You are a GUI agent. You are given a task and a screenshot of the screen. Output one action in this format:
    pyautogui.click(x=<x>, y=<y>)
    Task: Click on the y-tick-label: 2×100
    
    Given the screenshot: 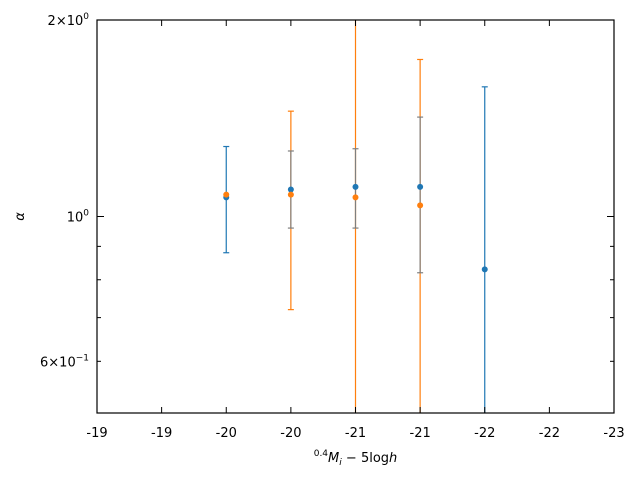 What is the action you would take?
    pyautogui.click(x=69, y=20)
    